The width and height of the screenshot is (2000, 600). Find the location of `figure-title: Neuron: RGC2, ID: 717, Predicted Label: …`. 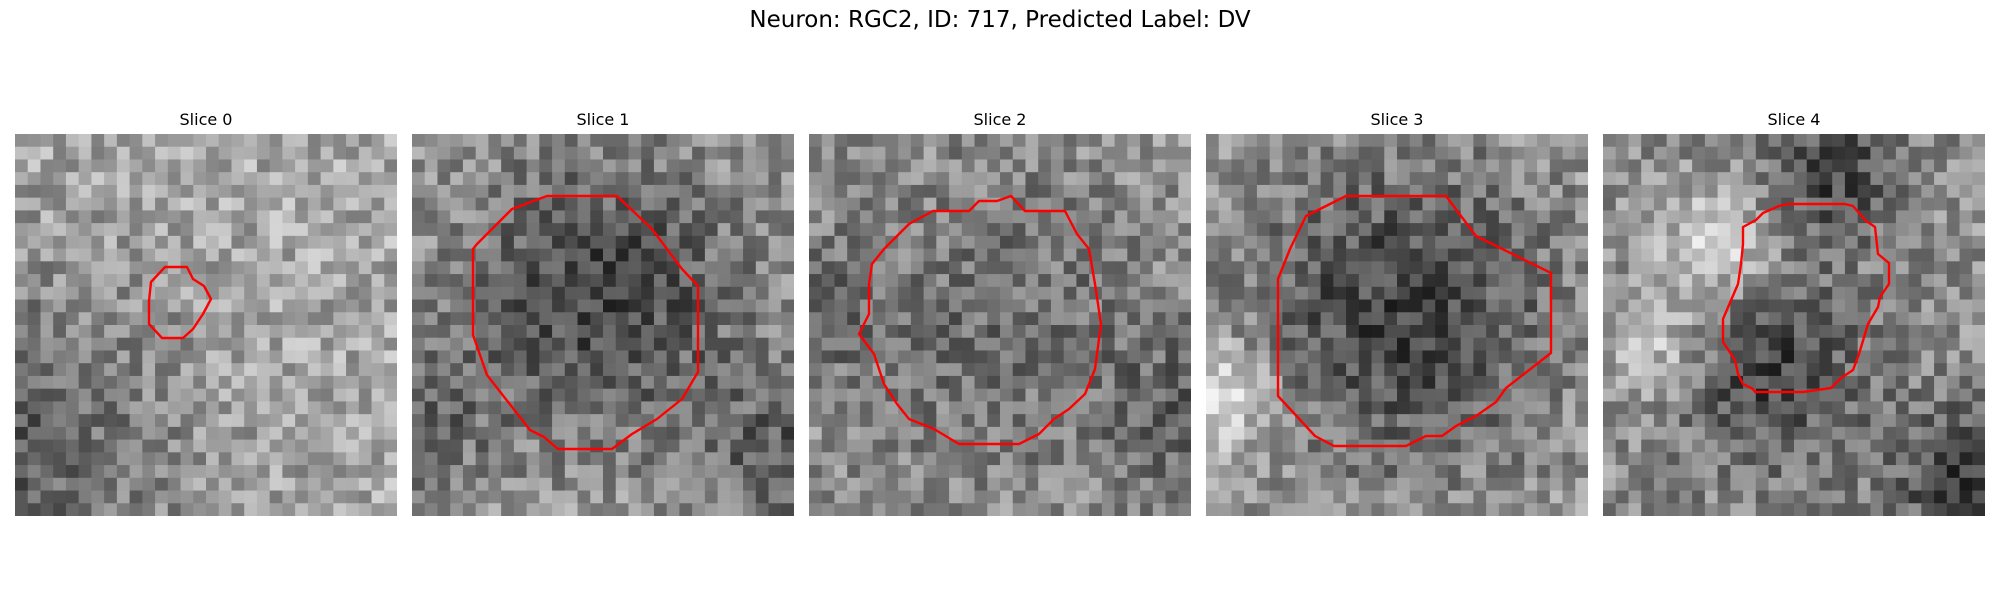

figure-title: Neuron: RGC2, ID: 717, Predicted Label: … is located at coordinates (1000, 20).